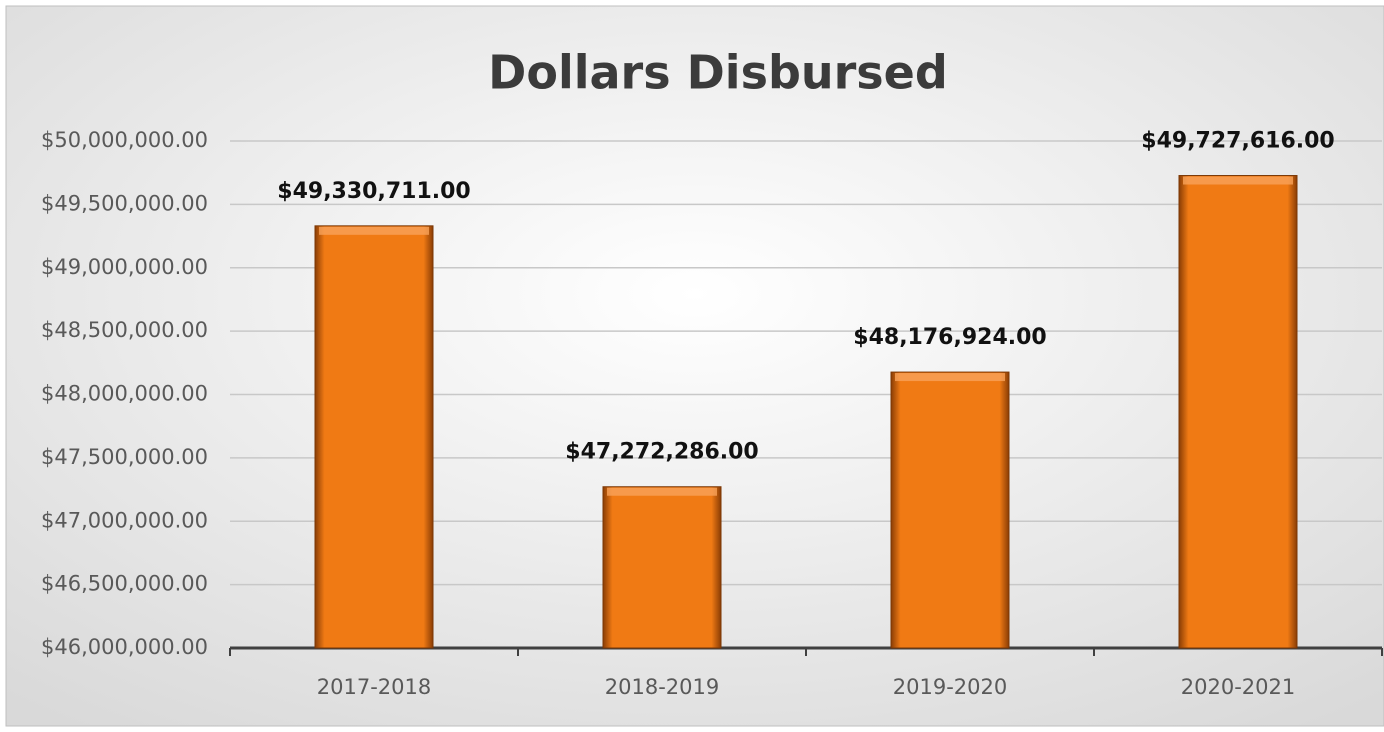  I want to click on y-tick-label: $48,500,000.00, so click(124, 330).